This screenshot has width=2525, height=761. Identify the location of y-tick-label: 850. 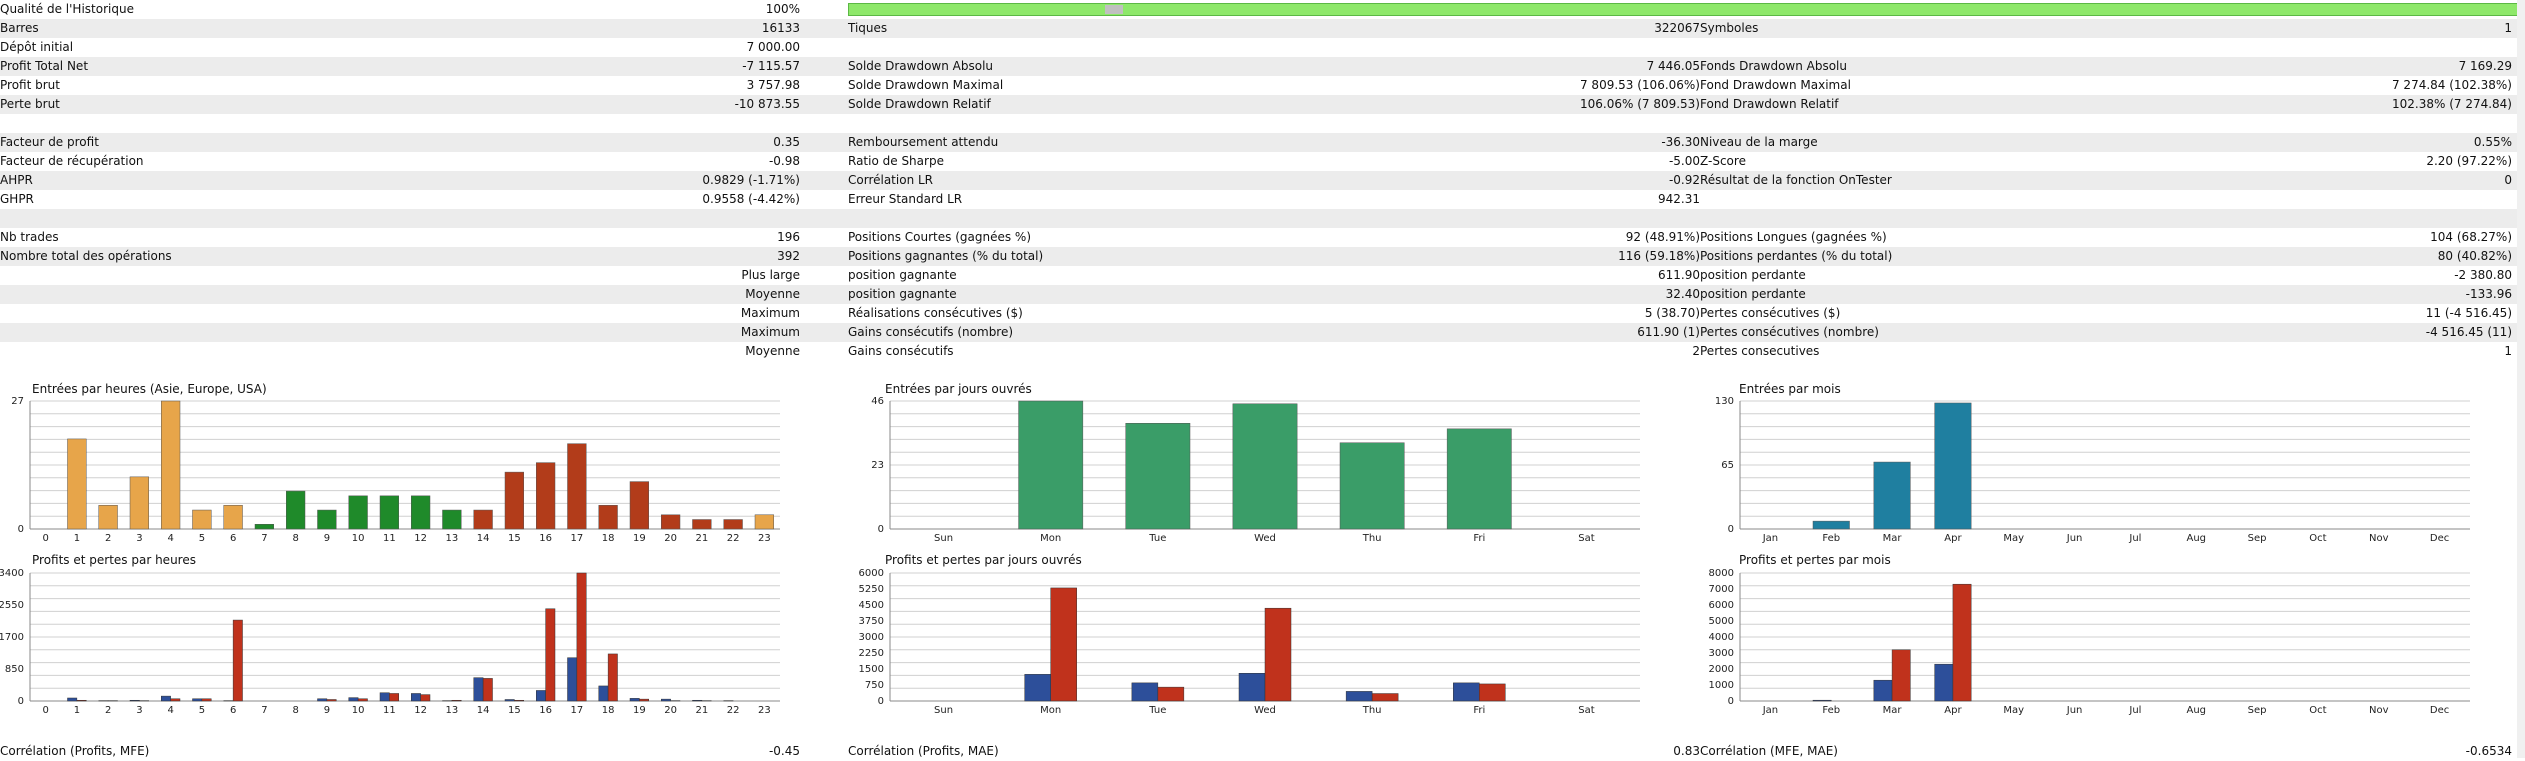
(14, 669).